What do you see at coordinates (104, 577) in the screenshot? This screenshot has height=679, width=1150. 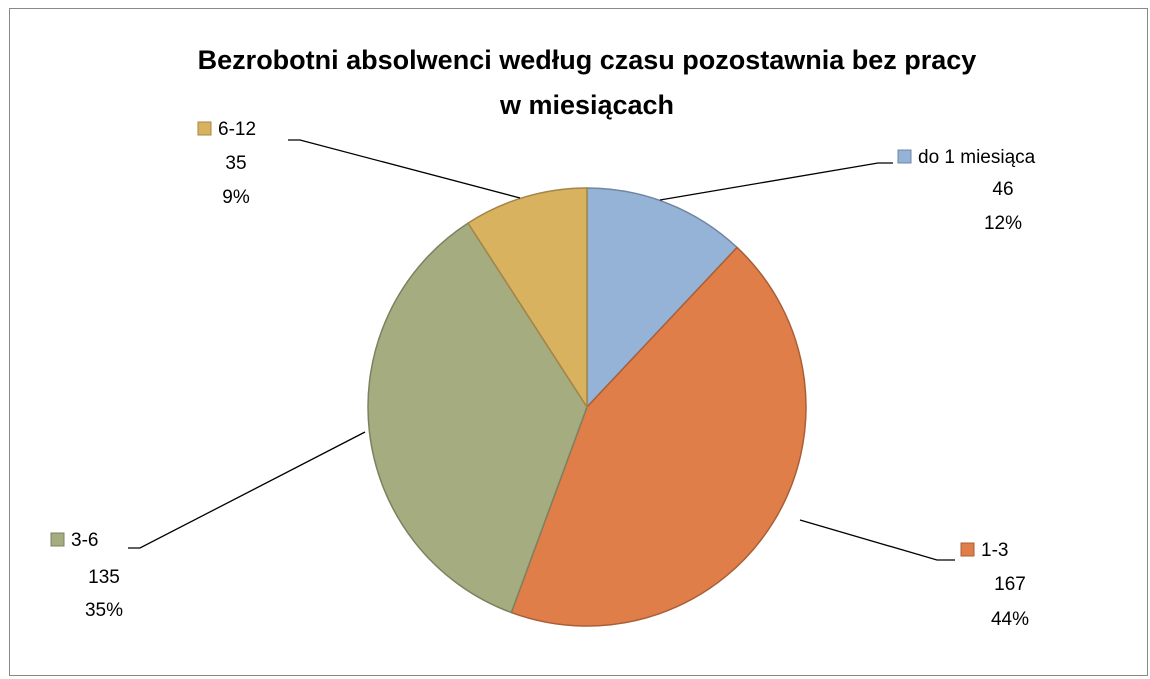 I see `value-label: 135` at bounding box center [104, 577].